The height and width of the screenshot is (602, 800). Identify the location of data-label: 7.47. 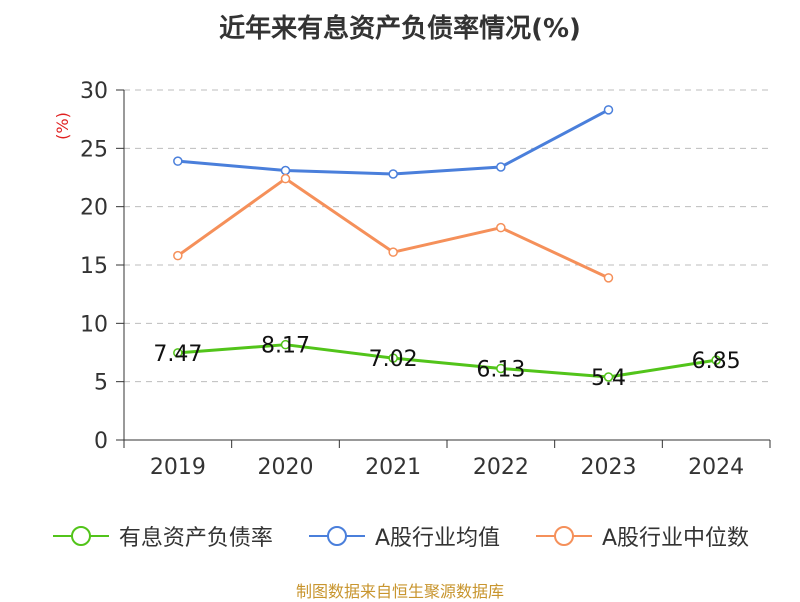
(177, 354).